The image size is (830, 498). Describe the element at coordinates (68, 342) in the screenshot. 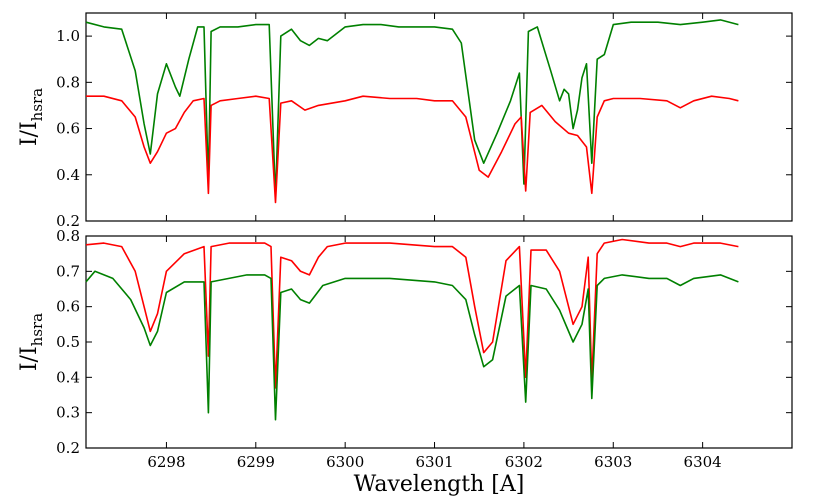

I see `y-tick-label: 0.5` at that location.